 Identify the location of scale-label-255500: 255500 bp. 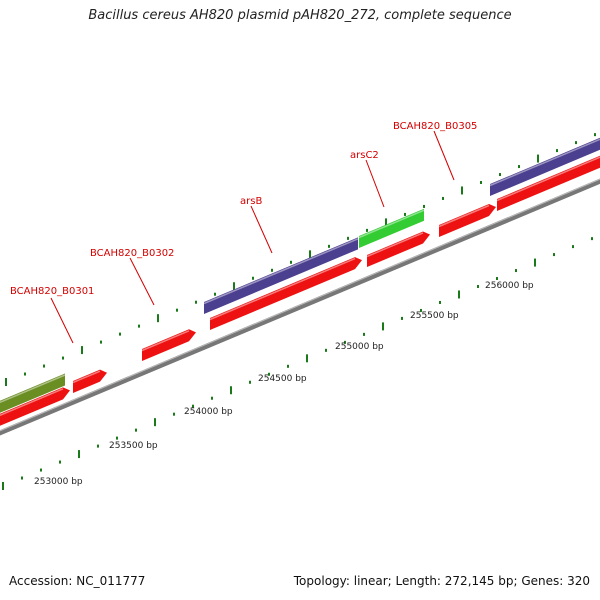
(434, 316).